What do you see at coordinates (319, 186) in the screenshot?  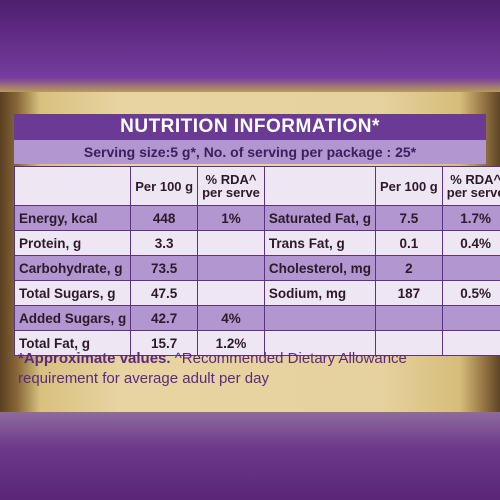 I see `header-blank-right` at bounding box center [319, 186].